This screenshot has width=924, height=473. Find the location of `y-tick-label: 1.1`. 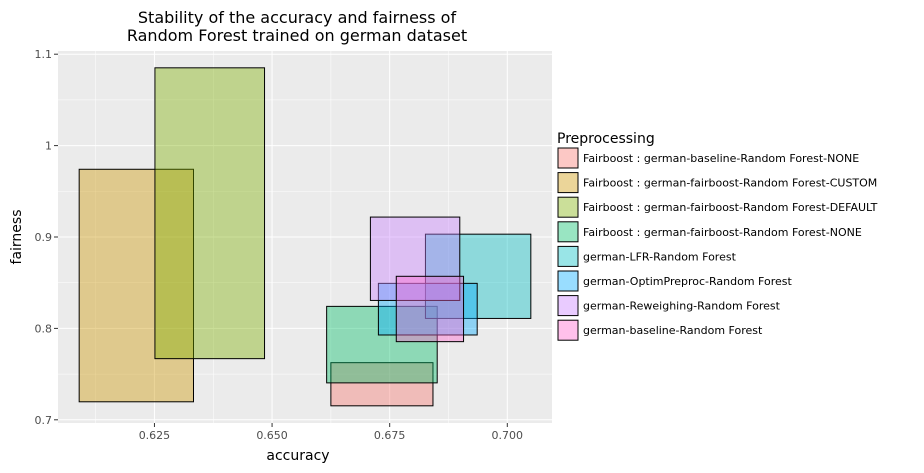

y-tick-label: 1.1 is located at coordinates (44, 54).